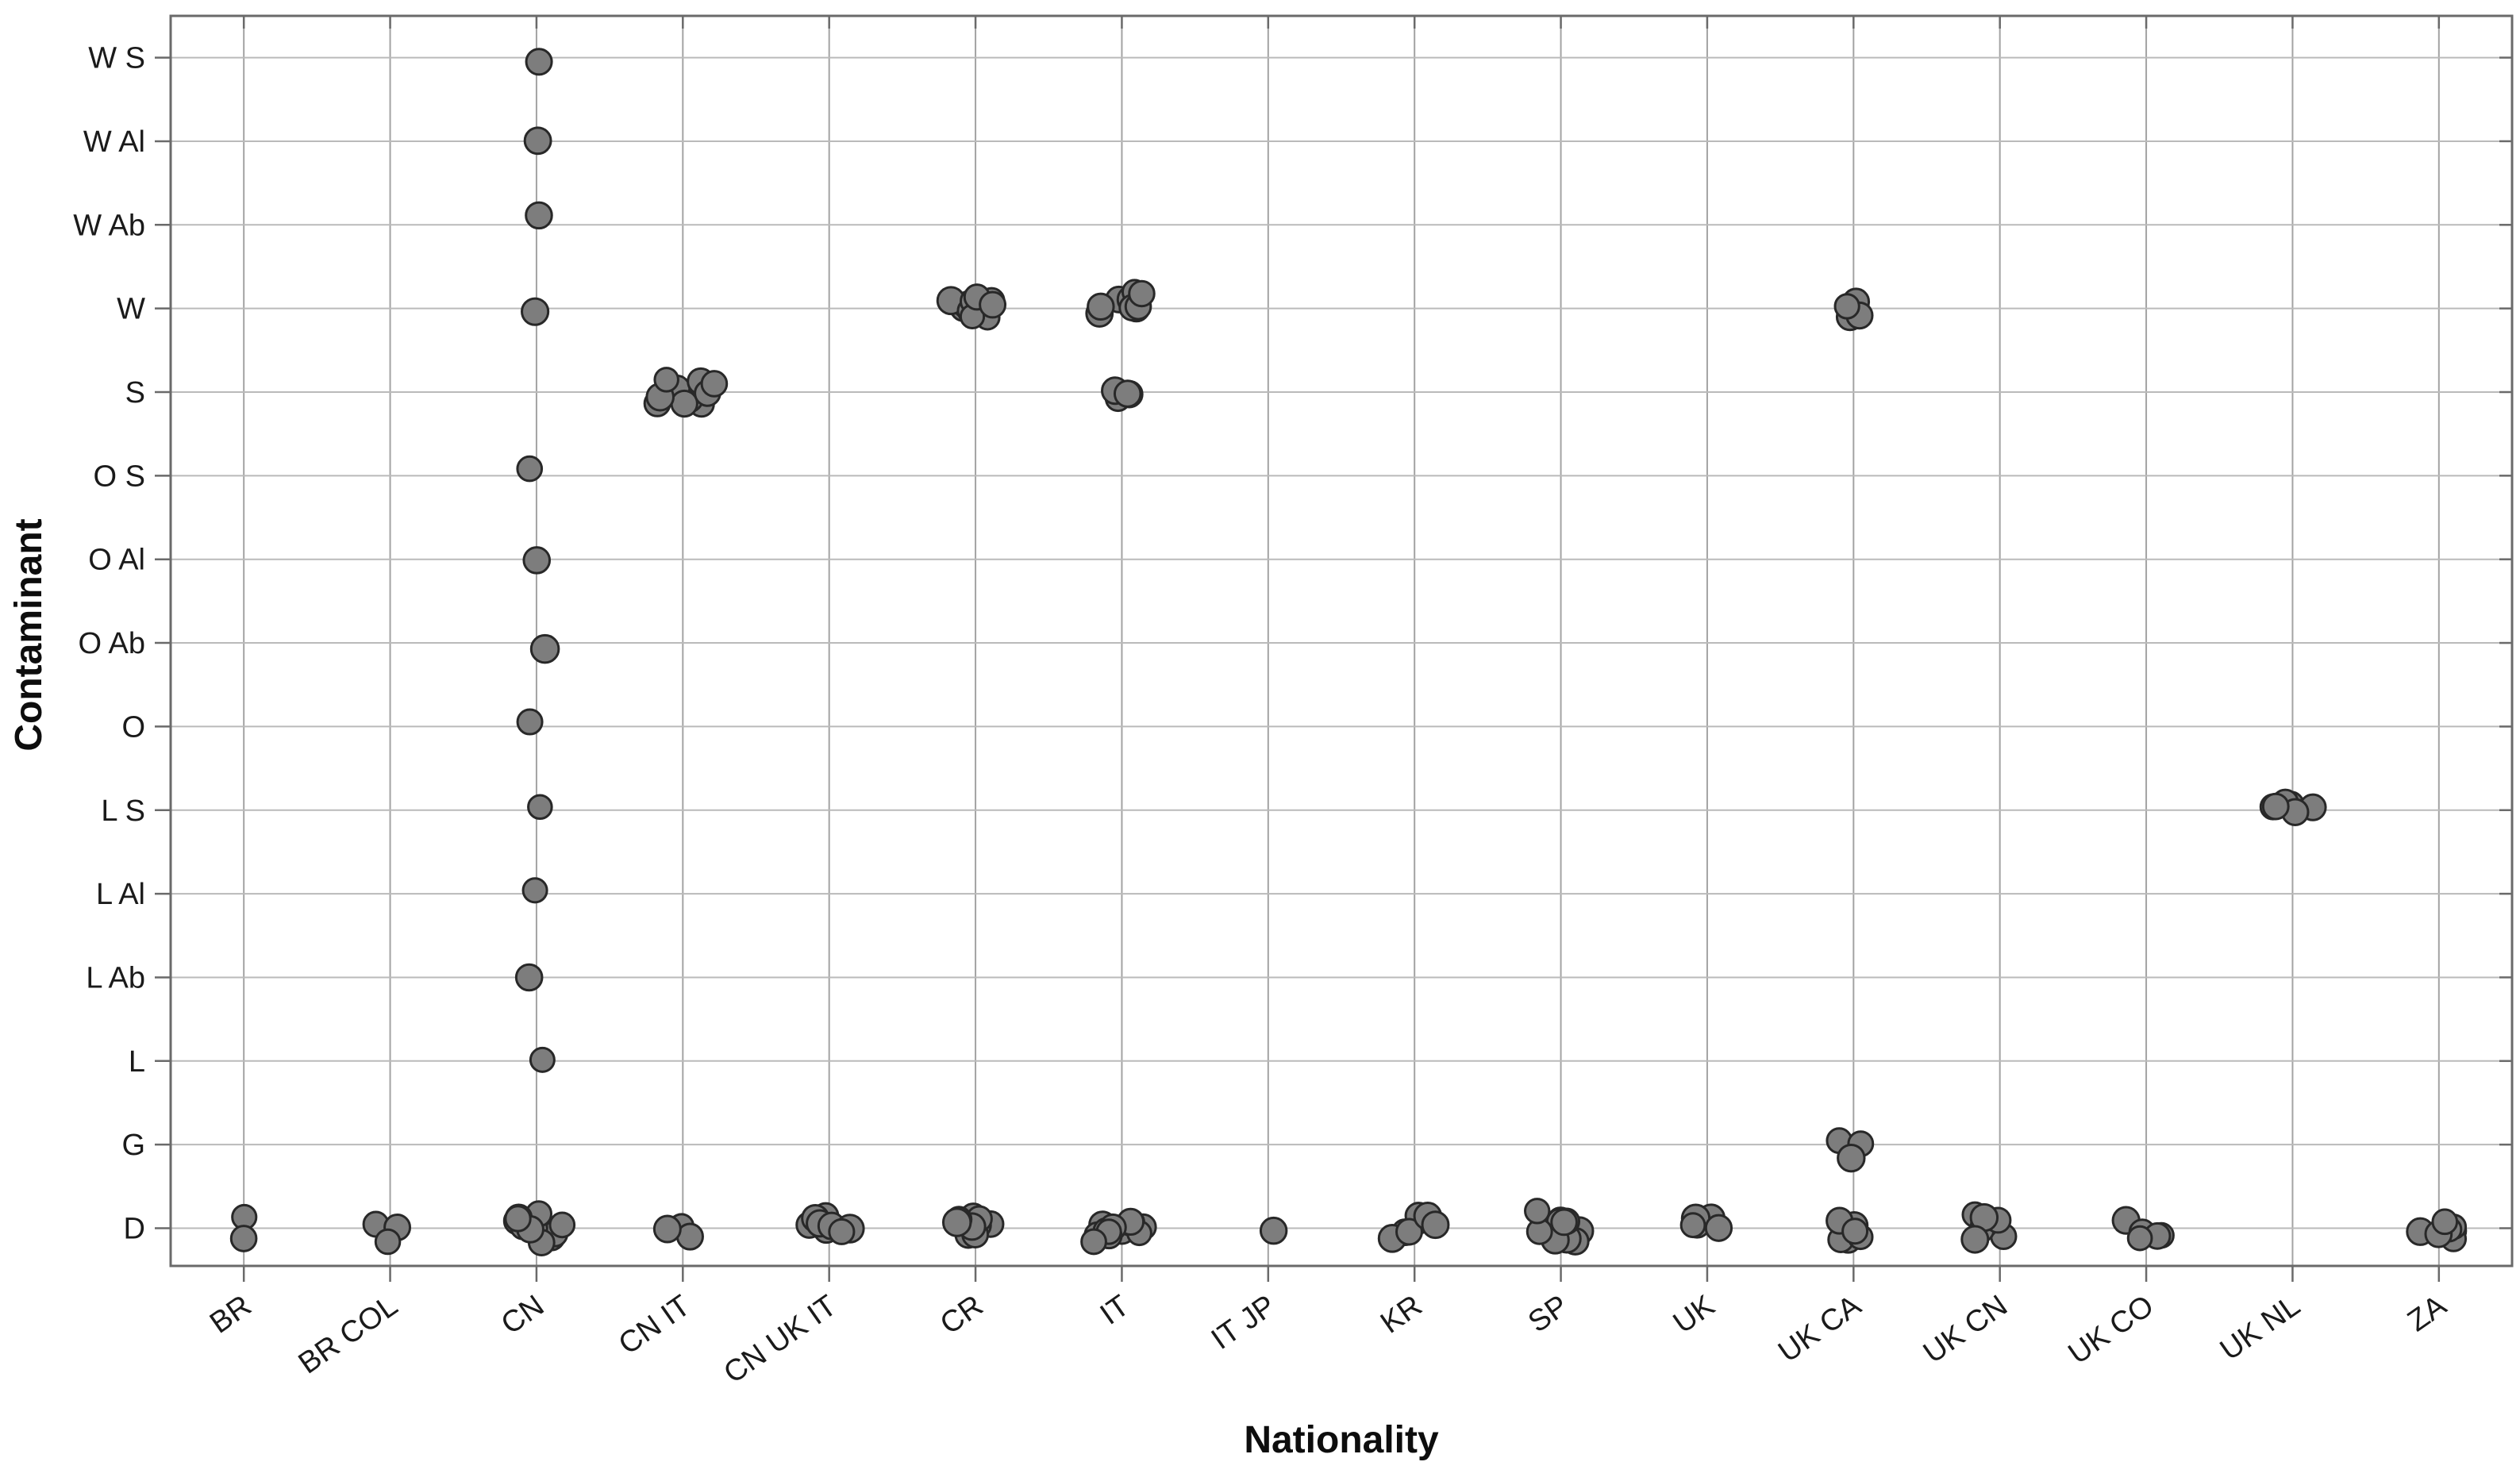 The image size is (2520, 1481). What do you see at coordinates (134, 1229) in the screenshot?
I see `y-tick-label: D` at bounding box center [134, 1229].